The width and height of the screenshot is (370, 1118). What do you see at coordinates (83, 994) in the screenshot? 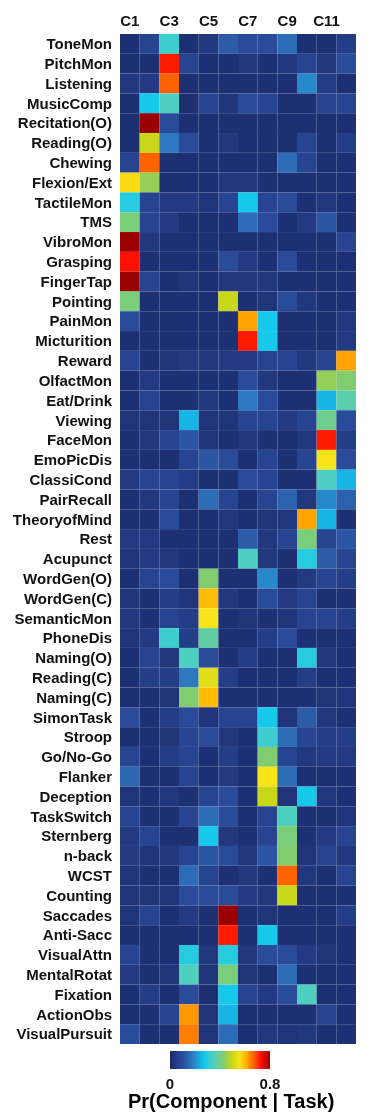
I see `y-tick-label: Fixation` at bounding box center [83, 994].